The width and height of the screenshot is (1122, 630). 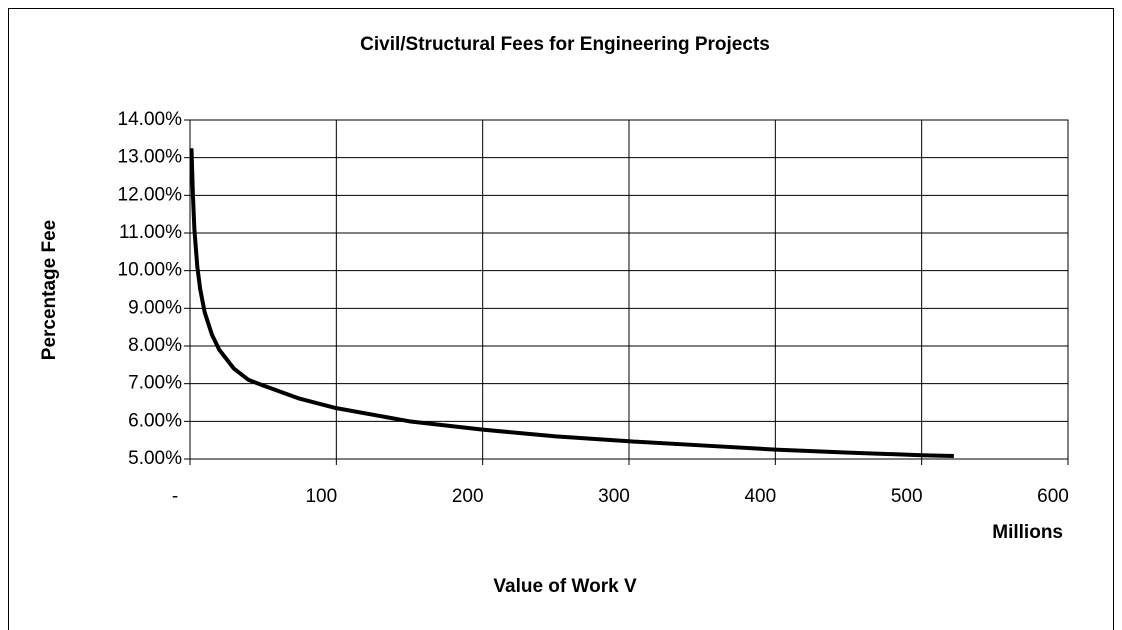 I want to click on y-tick-label: 5.00%, so click(x=155, y=458).